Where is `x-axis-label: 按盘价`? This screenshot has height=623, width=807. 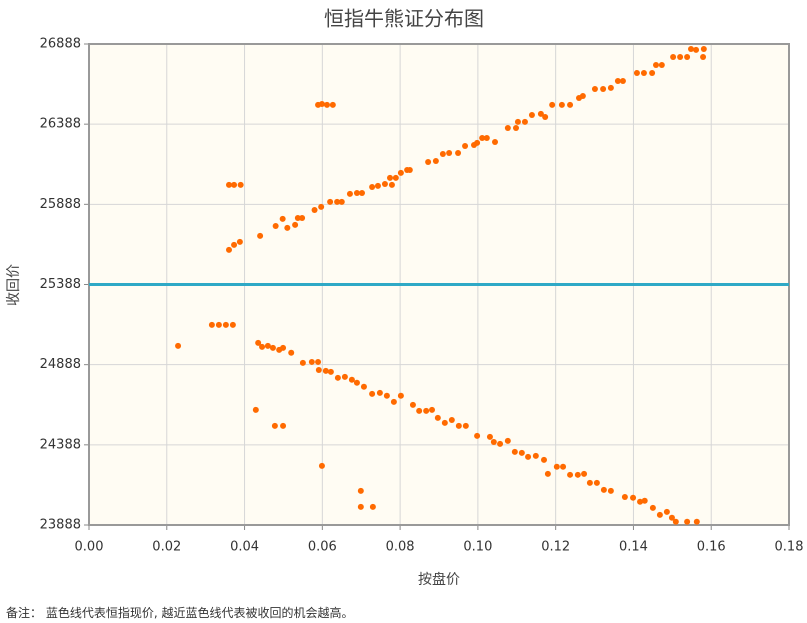 x-axis-label: 按盘价 is located at coordinates (439, 579).